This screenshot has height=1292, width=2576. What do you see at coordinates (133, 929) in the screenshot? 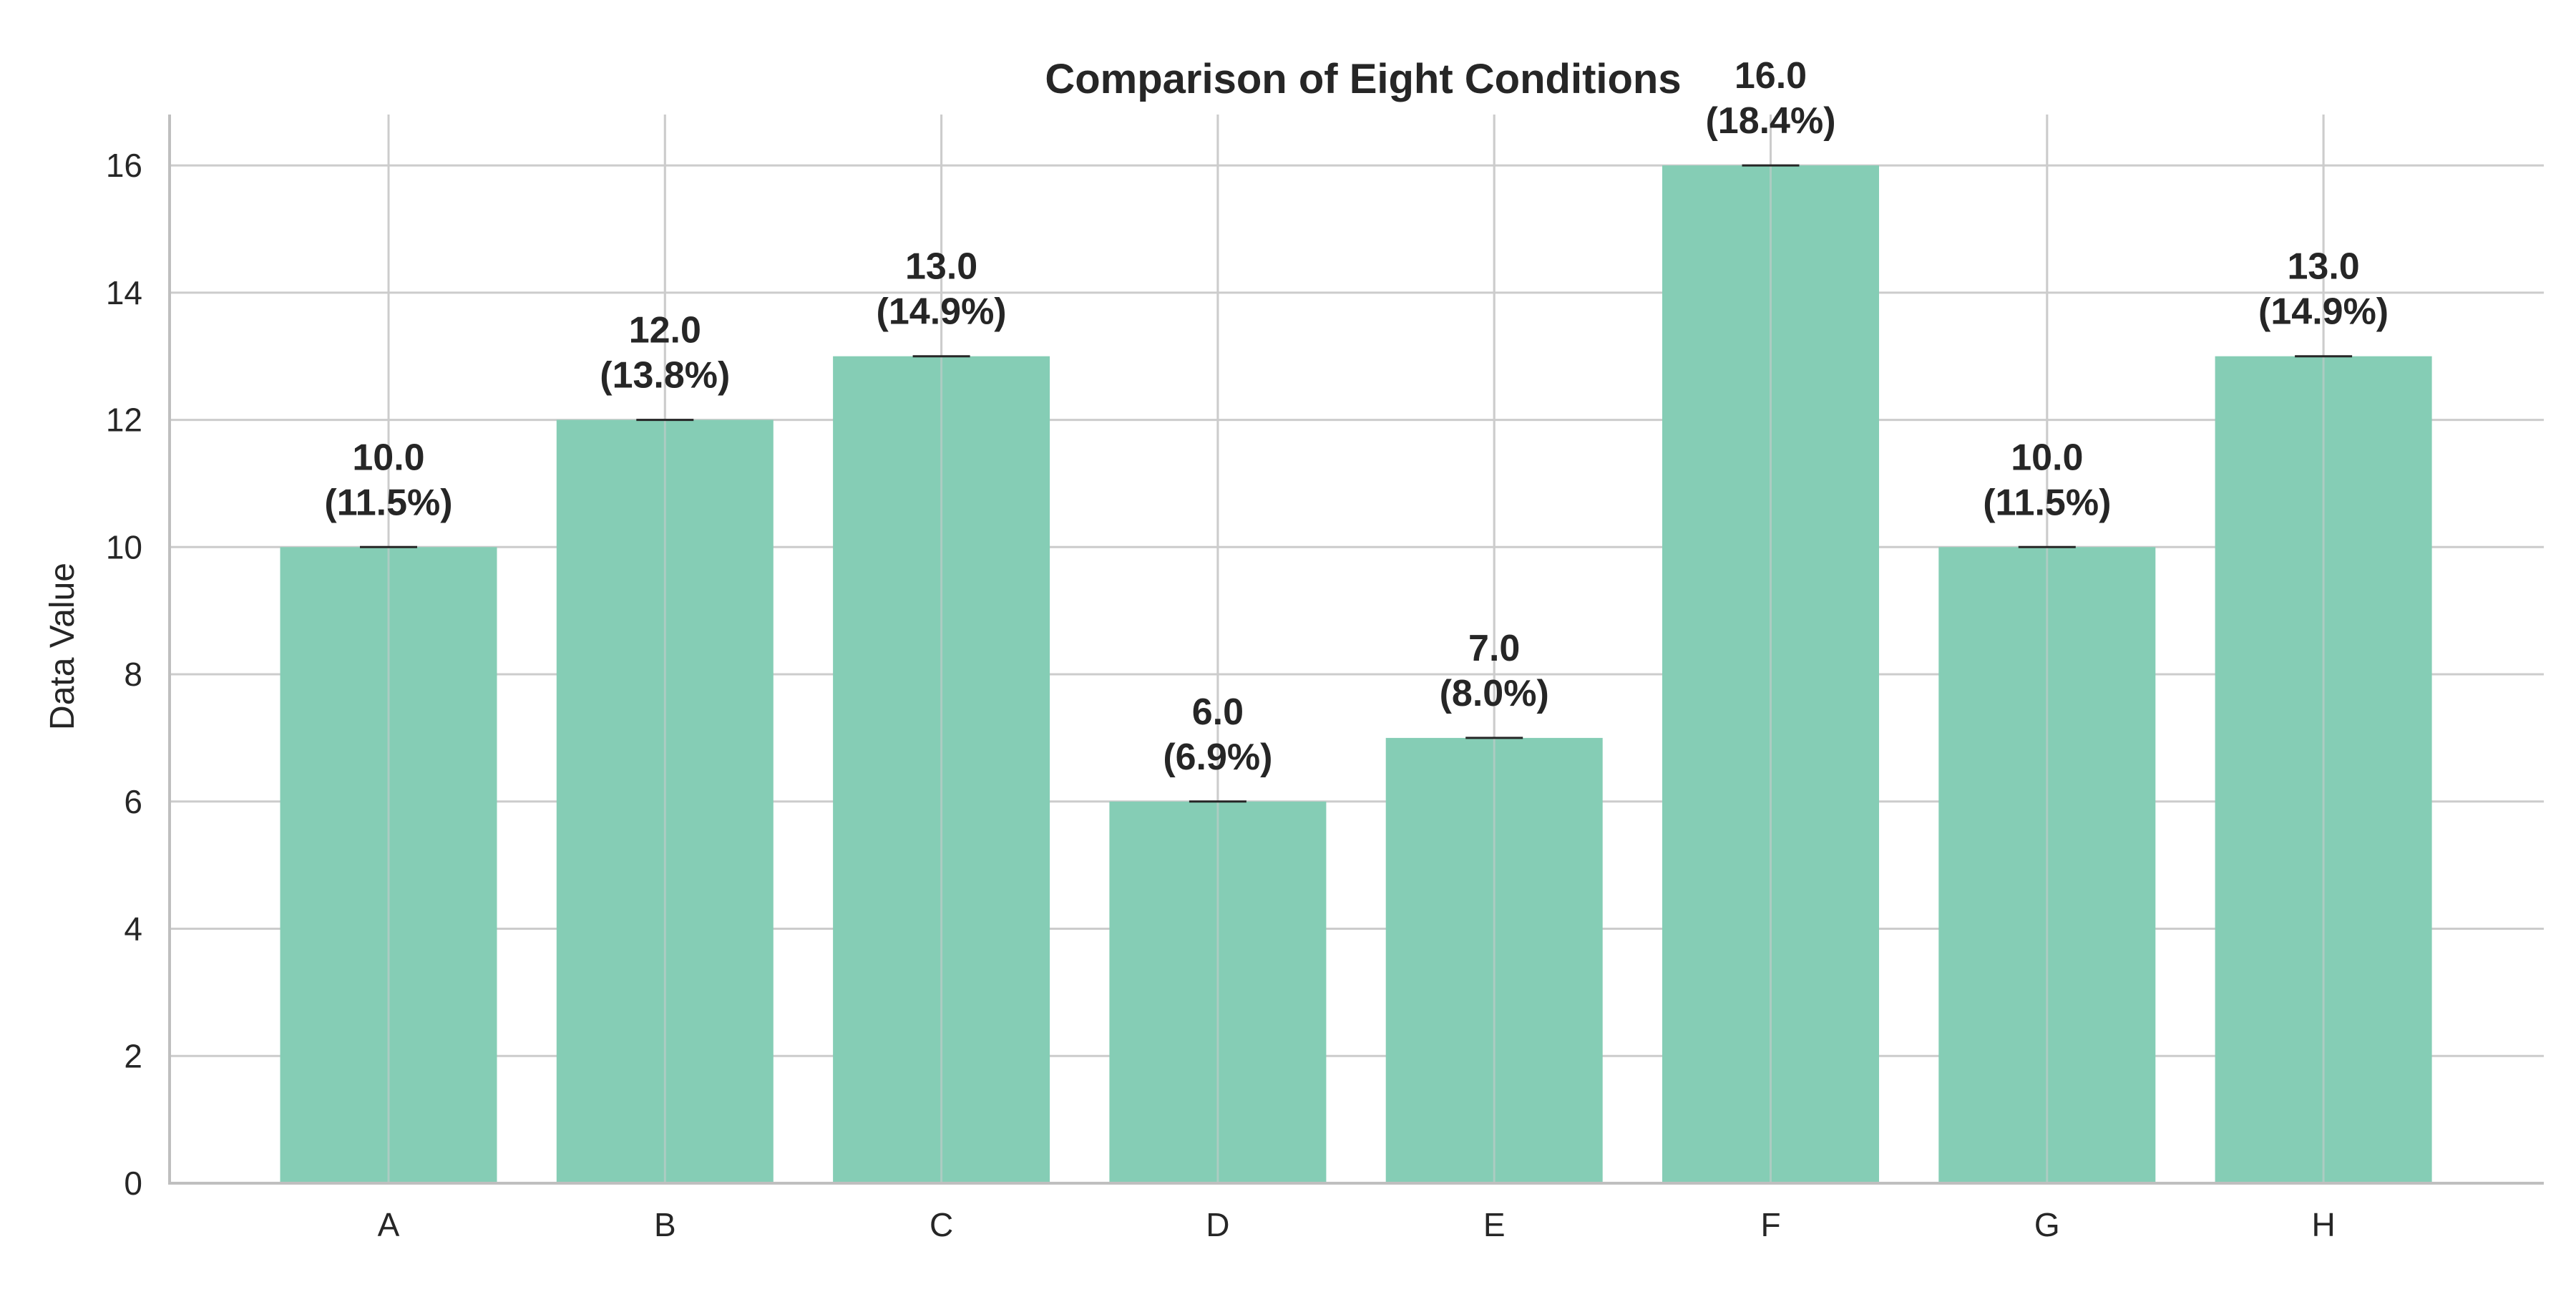
I see `y-tick-label: 4` at bounding box center [133, 929].